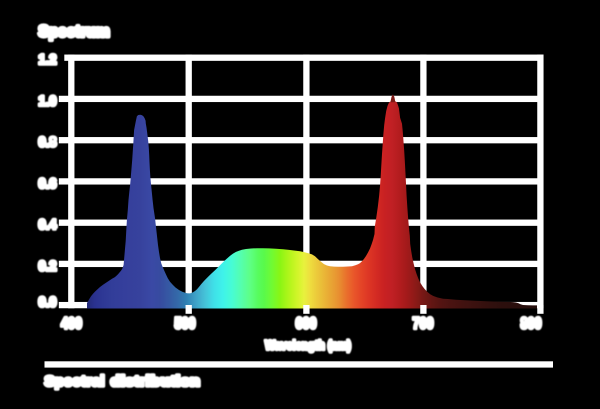 The height and width of the screenshot is (409, 600). I want to click on svg-text: Spectral, so click(75, 381).